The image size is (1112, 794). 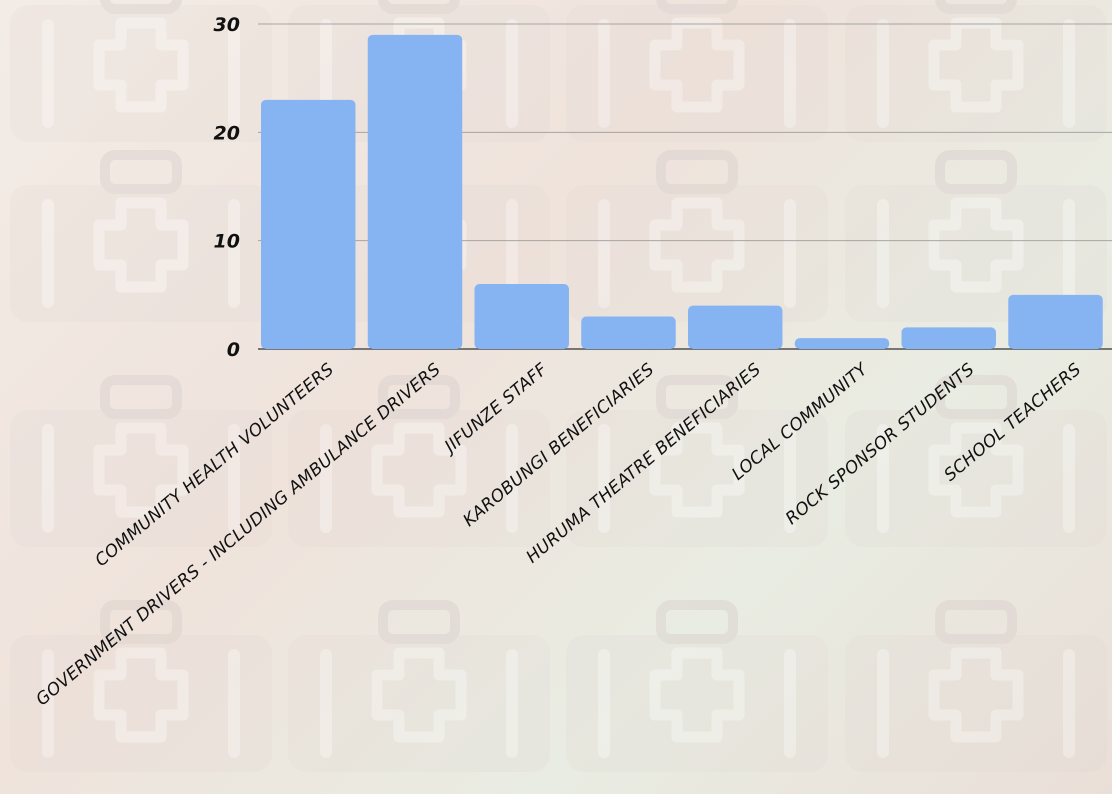 What do you see at coordinates (558, 445) in the screenshot?
I see `x-tick-label: KAROBUNGI BENEFICIARIES` at bounding box center [558, 445].